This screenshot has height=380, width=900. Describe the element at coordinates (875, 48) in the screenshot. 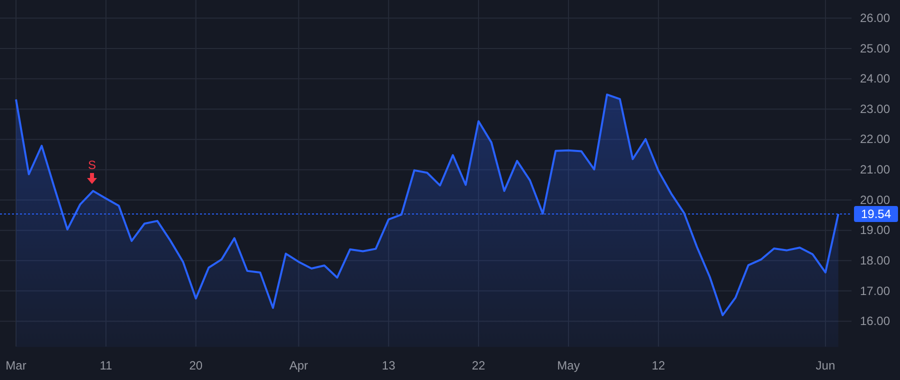

I see `y-tick-label: 25.00` at that location.